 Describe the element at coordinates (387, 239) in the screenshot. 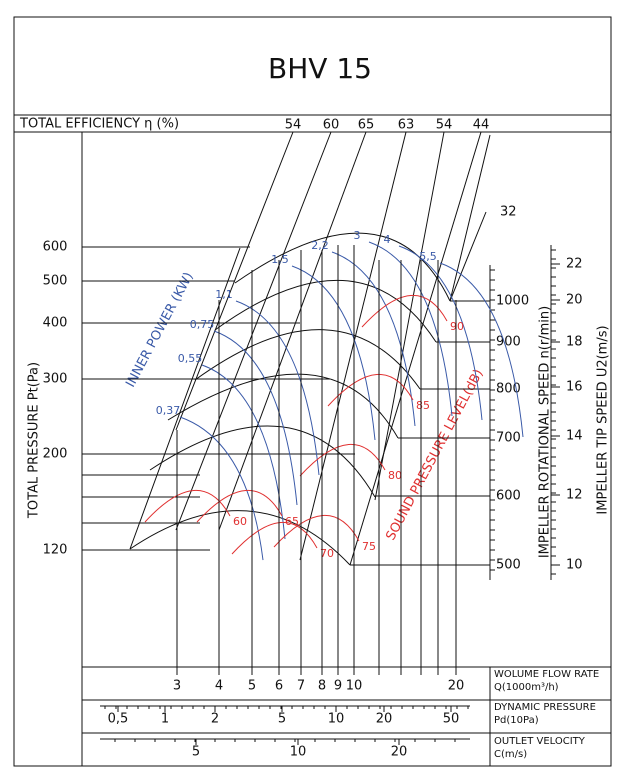

I see `power-value: 4` at that location.